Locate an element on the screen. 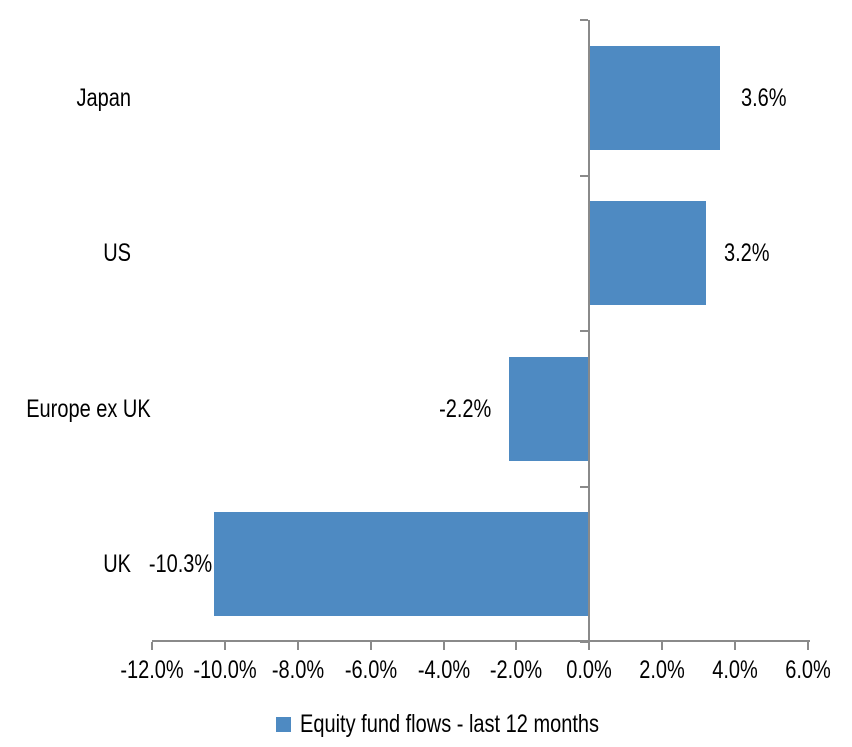  x-tick-label-8: 4.0% is located at coordinates (735, 670).